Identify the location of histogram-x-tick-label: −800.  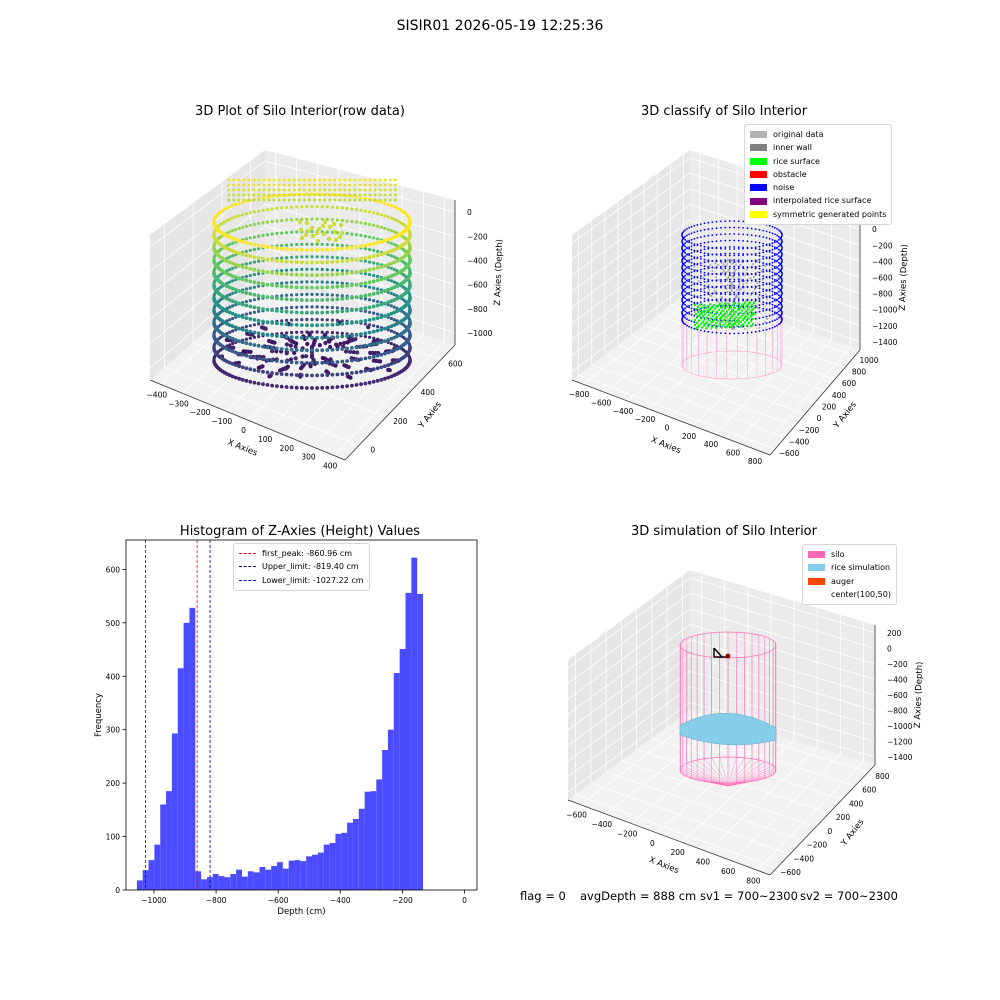
(216, 900).